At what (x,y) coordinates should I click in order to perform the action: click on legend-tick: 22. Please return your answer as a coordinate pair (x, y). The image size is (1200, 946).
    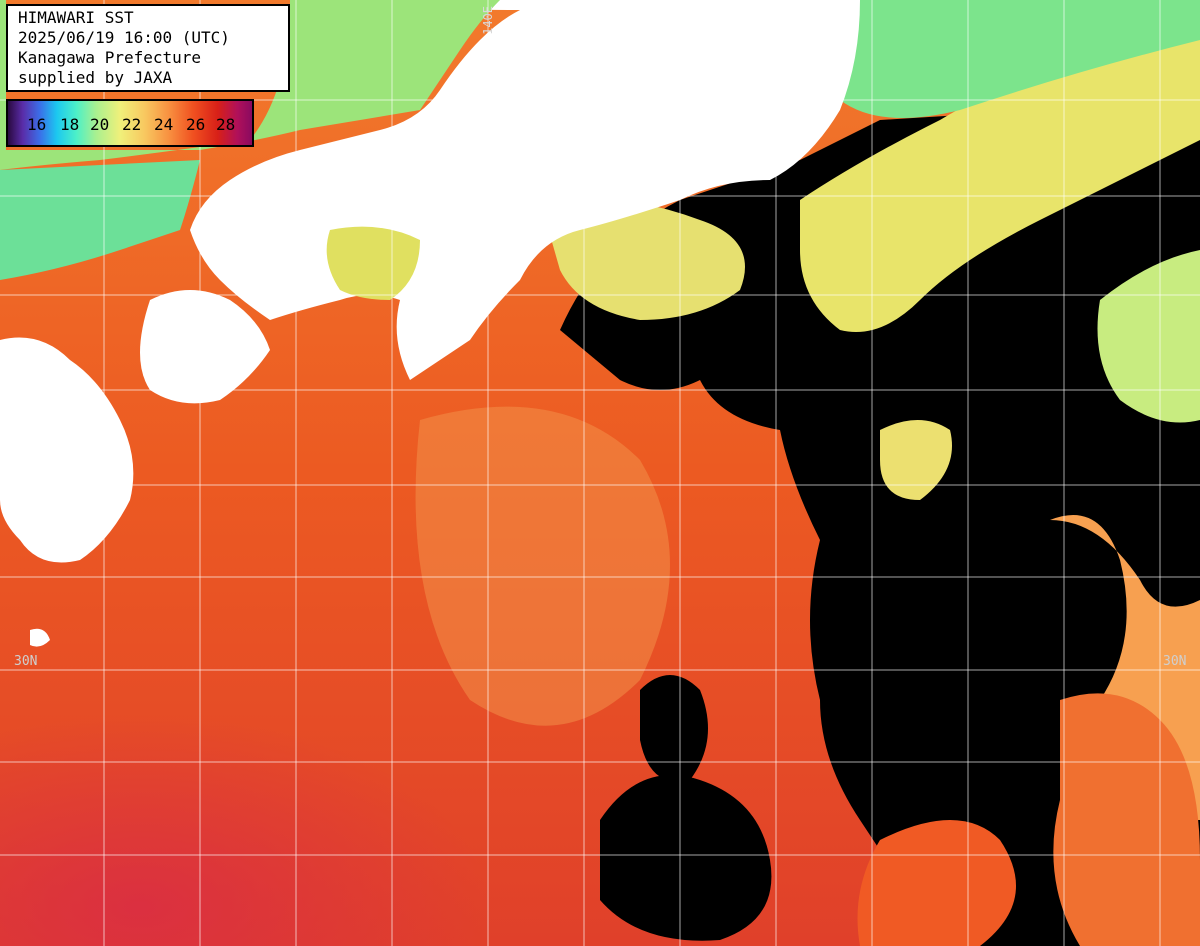
    Looking at the image, I should click on (132, 124).